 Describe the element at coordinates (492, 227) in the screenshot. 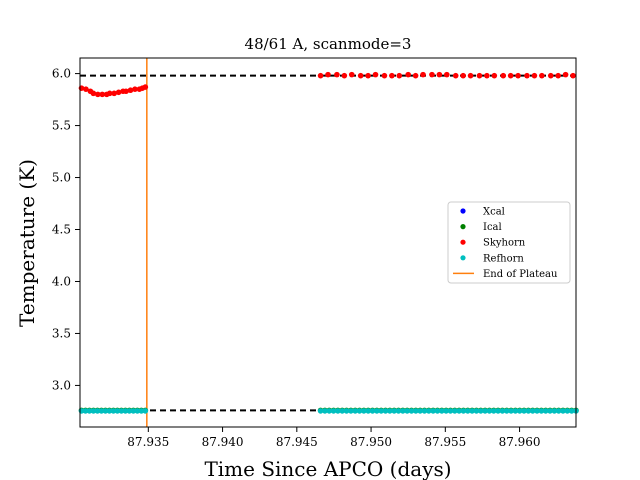

I see `legend-label-ical: Ical` at that location.